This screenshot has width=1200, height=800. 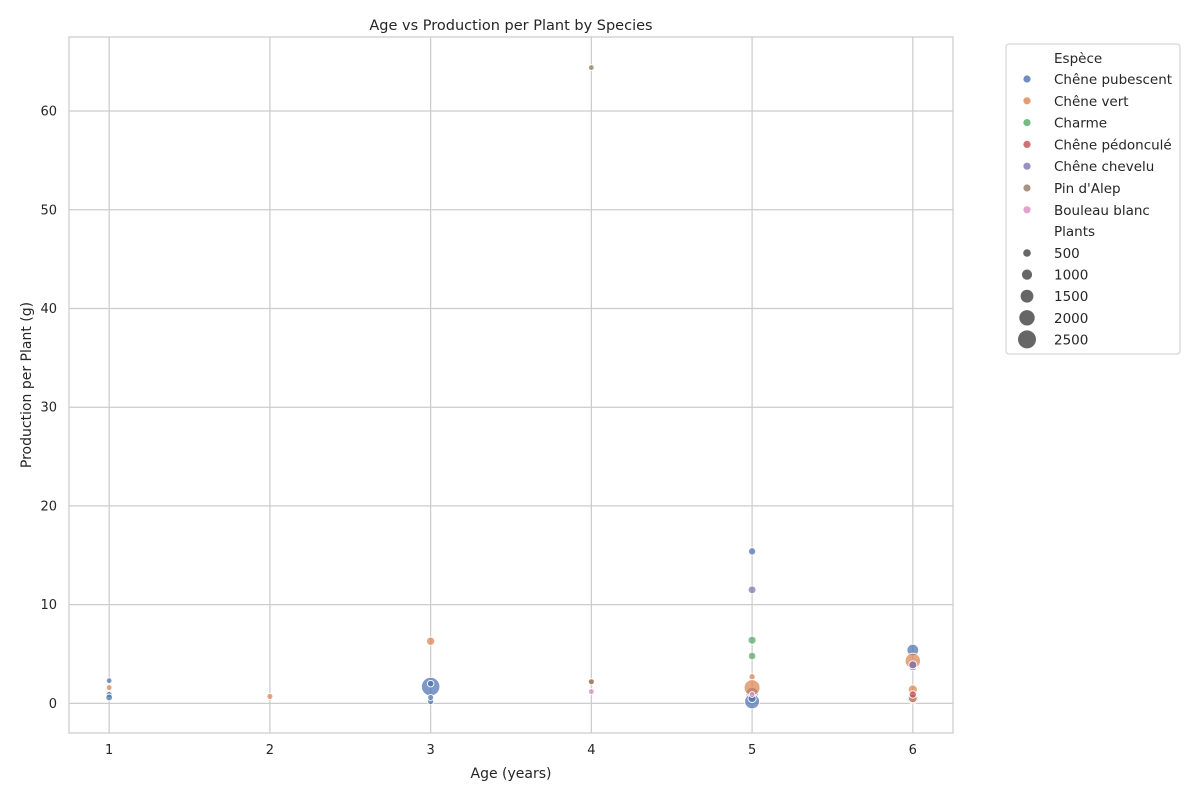 I want to click on legend-hue-title: Espèce, so click(x=1078, y=59).